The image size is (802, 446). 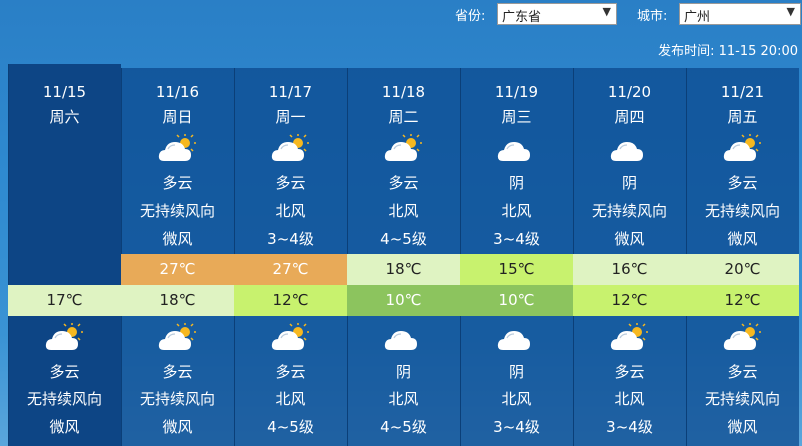 I want to click on weekday: 周一, so click(x=290, y=117).